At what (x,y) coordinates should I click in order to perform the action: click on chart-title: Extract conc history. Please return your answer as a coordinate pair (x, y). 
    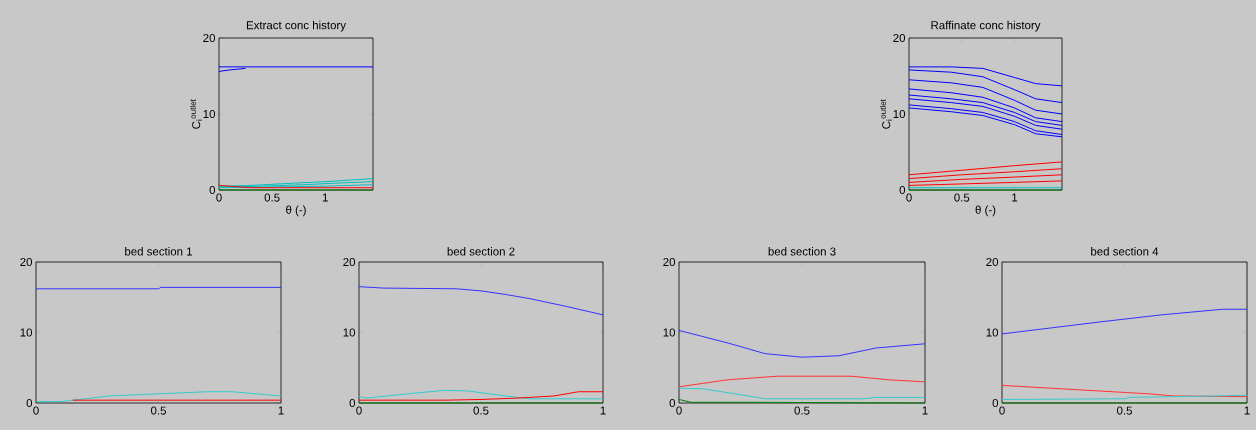
    Looking at the image, I should click on (296, 26).